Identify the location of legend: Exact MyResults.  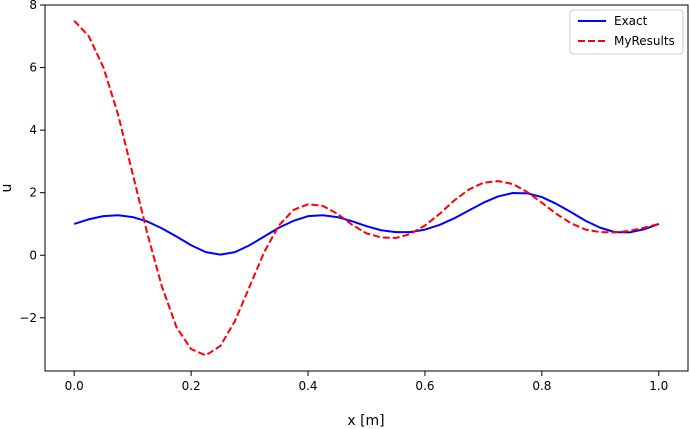
(626, 32).